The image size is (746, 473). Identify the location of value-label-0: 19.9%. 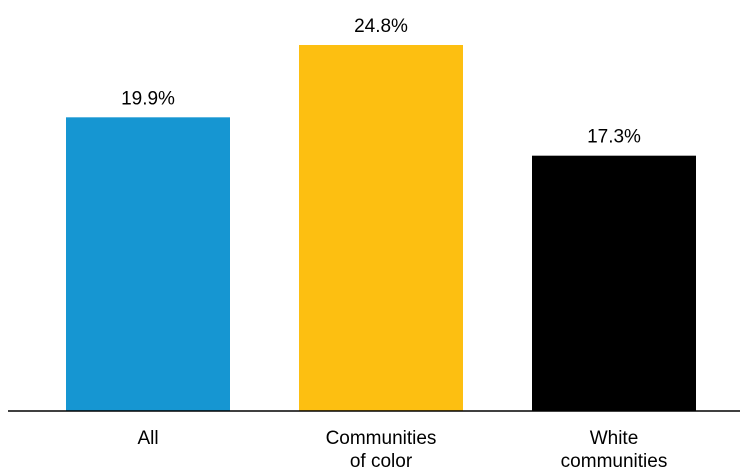
(148, 98).